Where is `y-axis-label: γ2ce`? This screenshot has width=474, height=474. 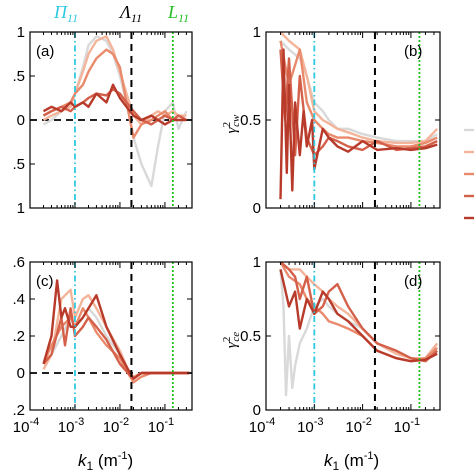
y-axis-label: γ2ce is located at coordinates (231, 340).